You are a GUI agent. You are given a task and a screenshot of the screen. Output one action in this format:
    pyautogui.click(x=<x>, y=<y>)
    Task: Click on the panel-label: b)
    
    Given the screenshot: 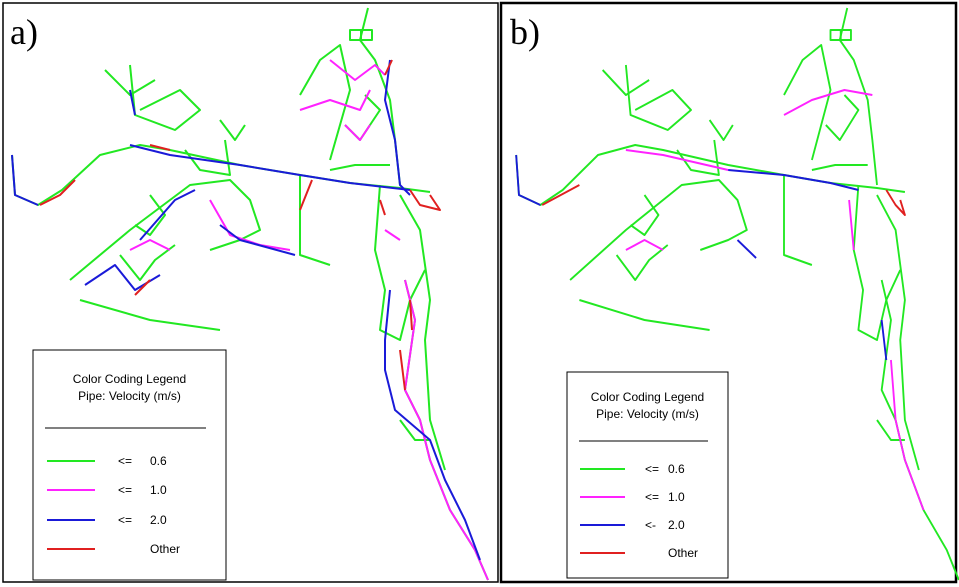 What is the action you would take?
    pyautogui.click(x=525, y=32)
    